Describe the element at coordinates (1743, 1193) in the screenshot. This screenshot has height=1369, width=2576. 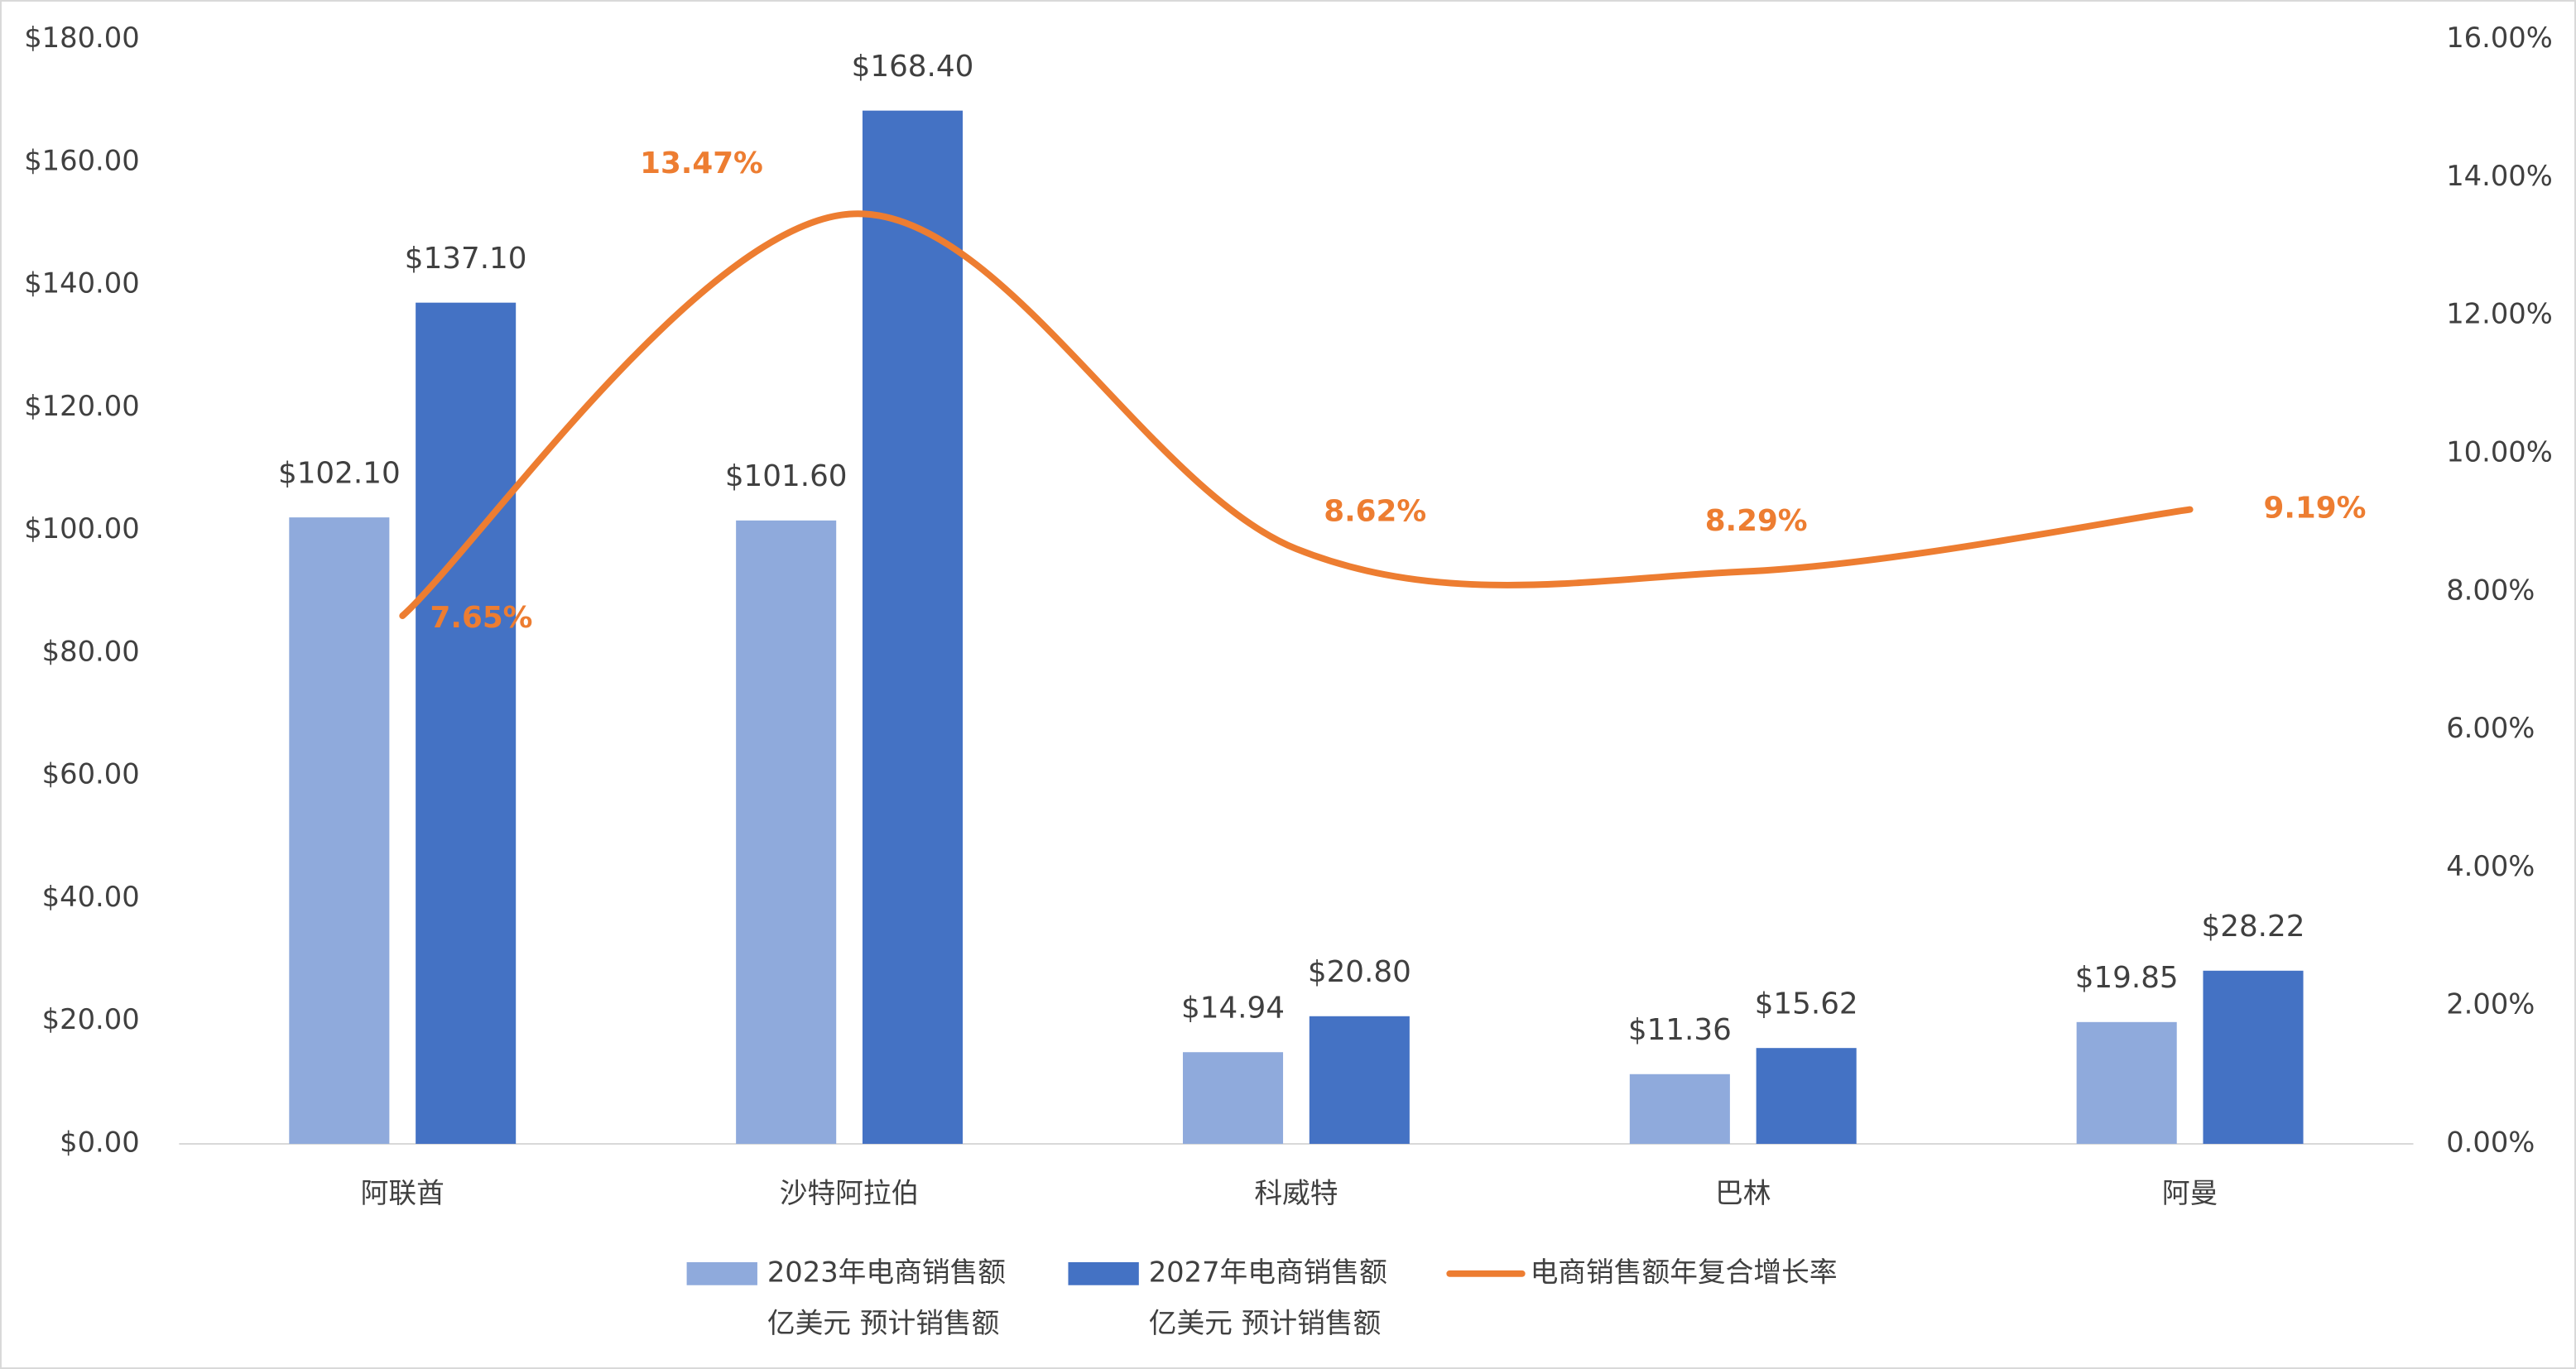
I see `x-tick-label: 巴林` at that location.